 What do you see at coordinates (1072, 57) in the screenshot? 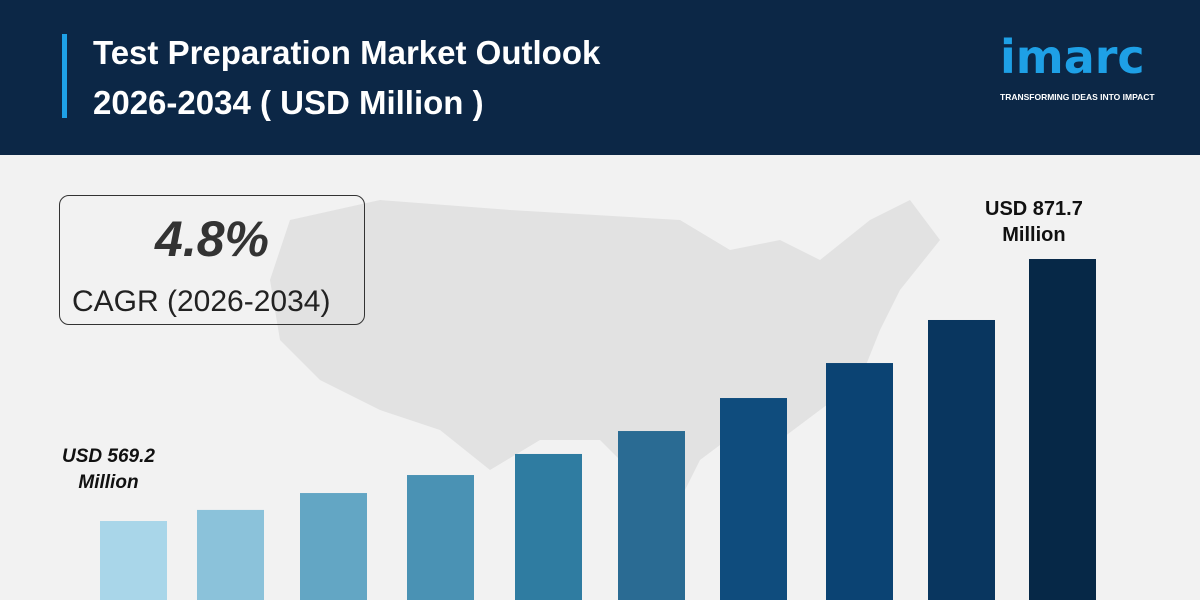
I see `logo-word: imarc` at bounding box center [1072, 57].